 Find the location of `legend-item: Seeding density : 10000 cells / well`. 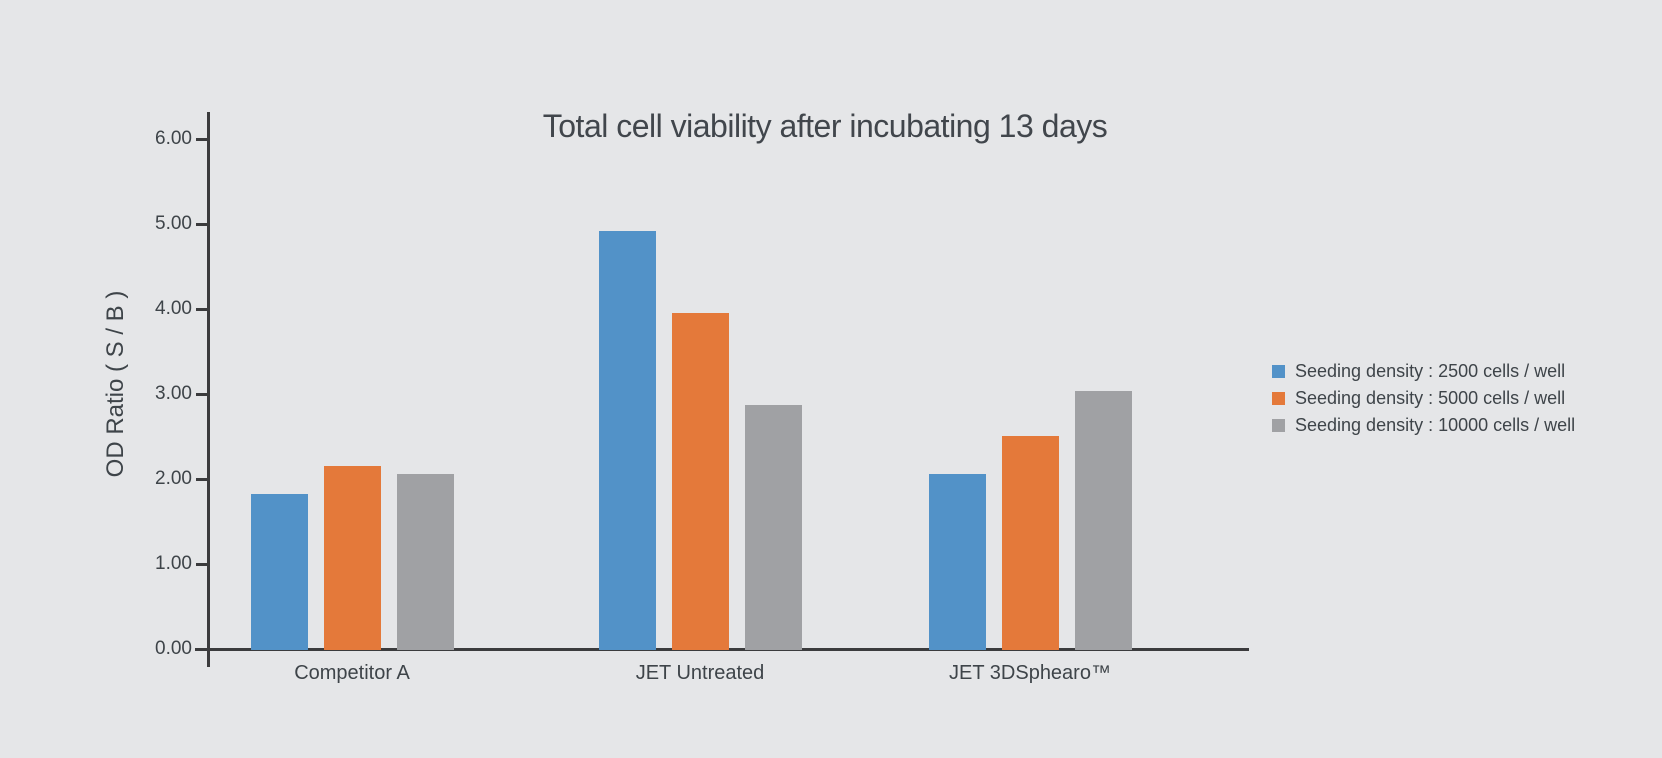

legend-item: Seeding density : 10000 cells / well is located at coordinates (1423, 425).